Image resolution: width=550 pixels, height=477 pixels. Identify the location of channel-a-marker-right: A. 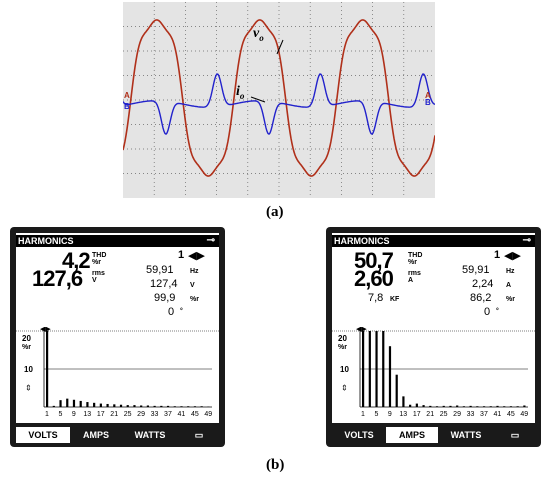
(428, 95).